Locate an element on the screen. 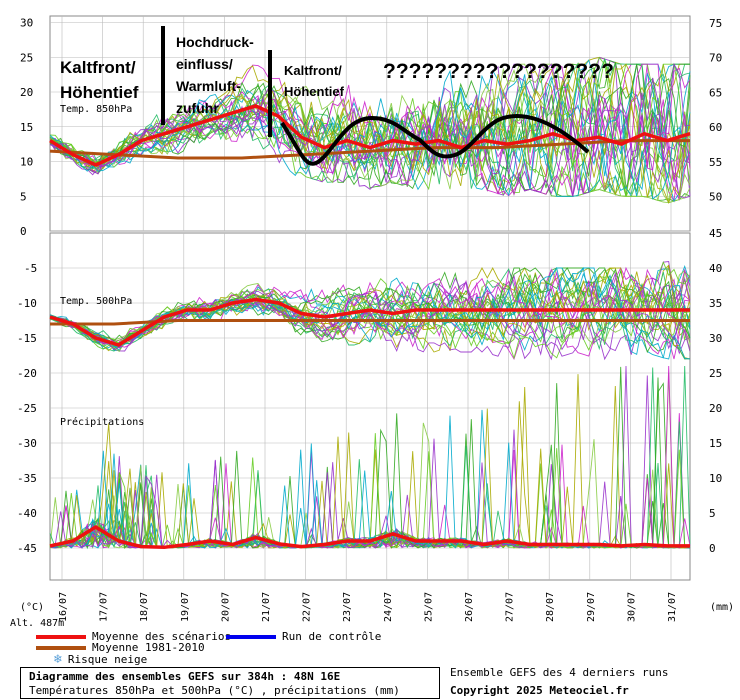 The width and height of the screenshot is (740, 700). top-left-tick-label: 5 is located at coordinates (23, 196).